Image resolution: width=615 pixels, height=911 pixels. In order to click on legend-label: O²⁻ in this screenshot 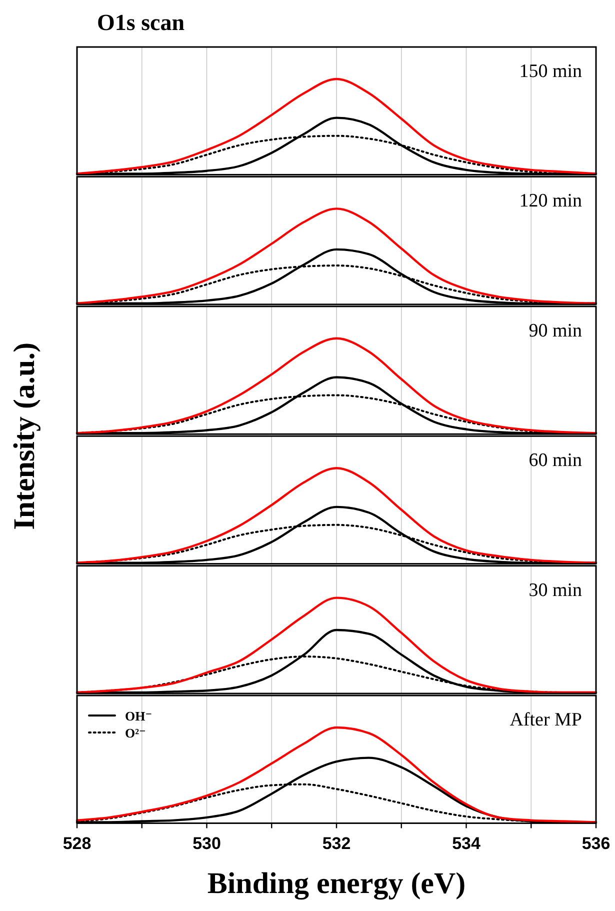, I will do `click(135, 733)`.